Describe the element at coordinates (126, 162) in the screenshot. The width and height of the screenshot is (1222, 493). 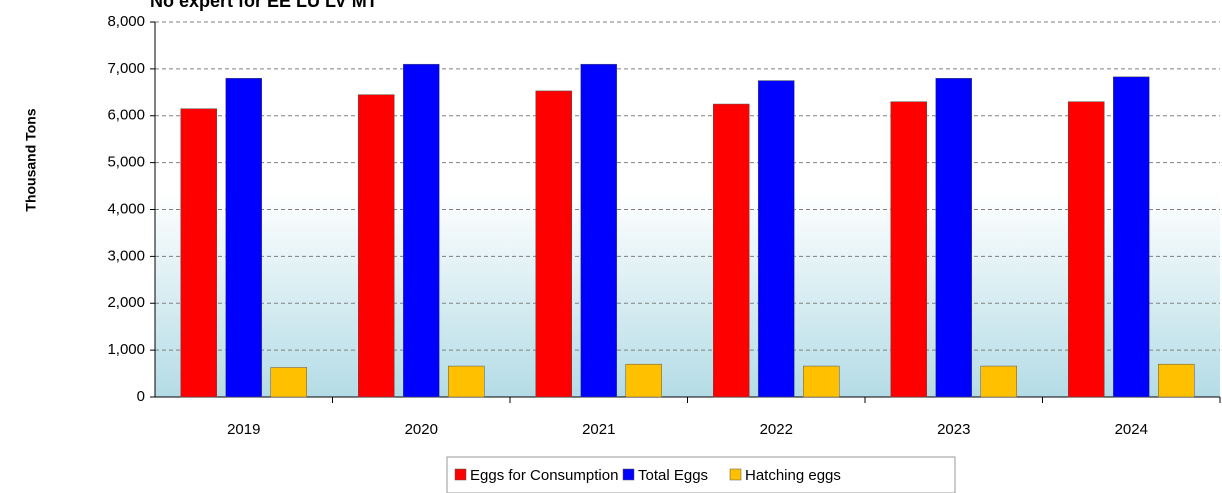
I see `y-tick-label: 5,000` at that location.